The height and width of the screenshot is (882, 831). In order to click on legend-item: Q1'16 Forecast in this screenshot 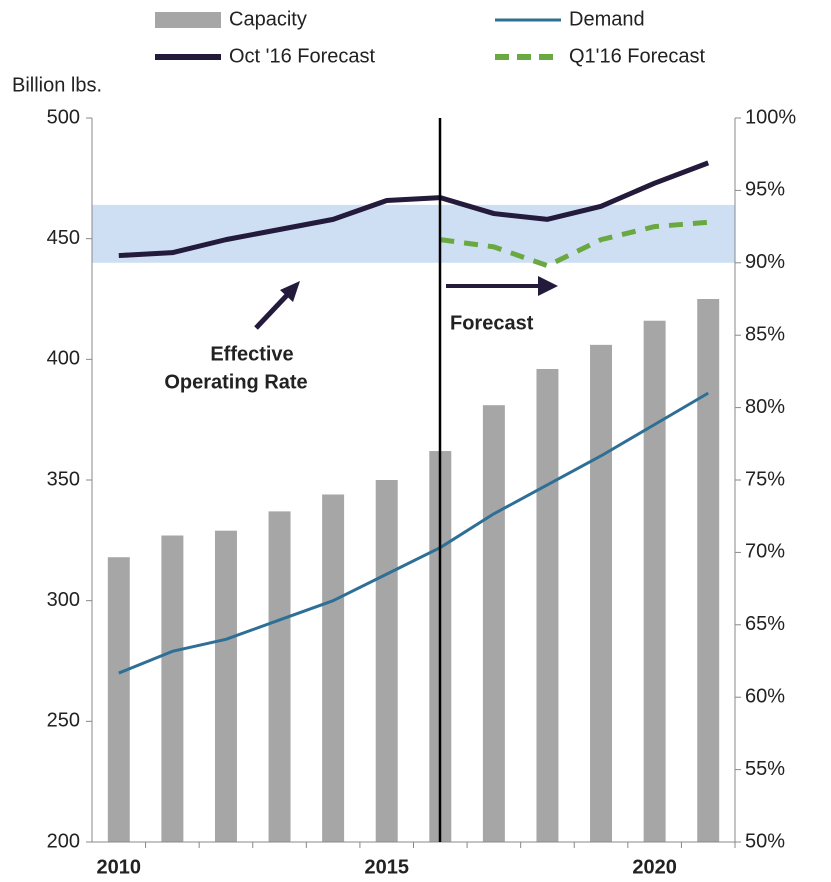, I will do `click(600, 56)`.